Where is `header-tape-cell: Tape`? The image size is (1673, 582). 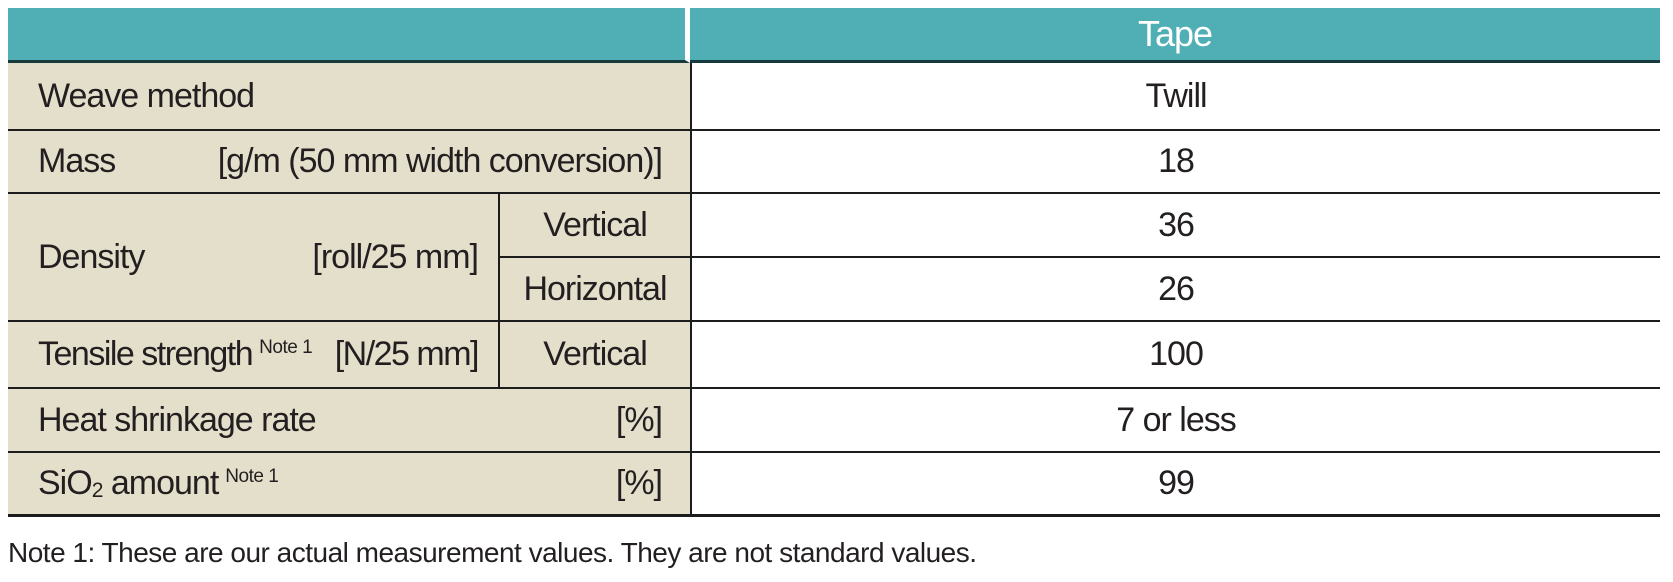 header-tape-cell: Tape is located at coordinates (1175, 35).